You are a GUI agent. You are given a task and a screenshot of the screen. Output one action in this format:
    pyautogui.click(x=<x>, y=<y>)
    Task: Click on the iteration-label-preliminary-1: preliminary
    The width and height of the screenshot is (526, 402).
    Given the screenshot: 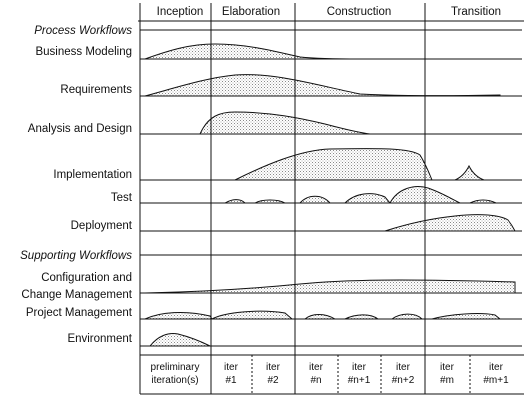 What is the action you would take?
    pyautogui.click(x=175, y=367)
    